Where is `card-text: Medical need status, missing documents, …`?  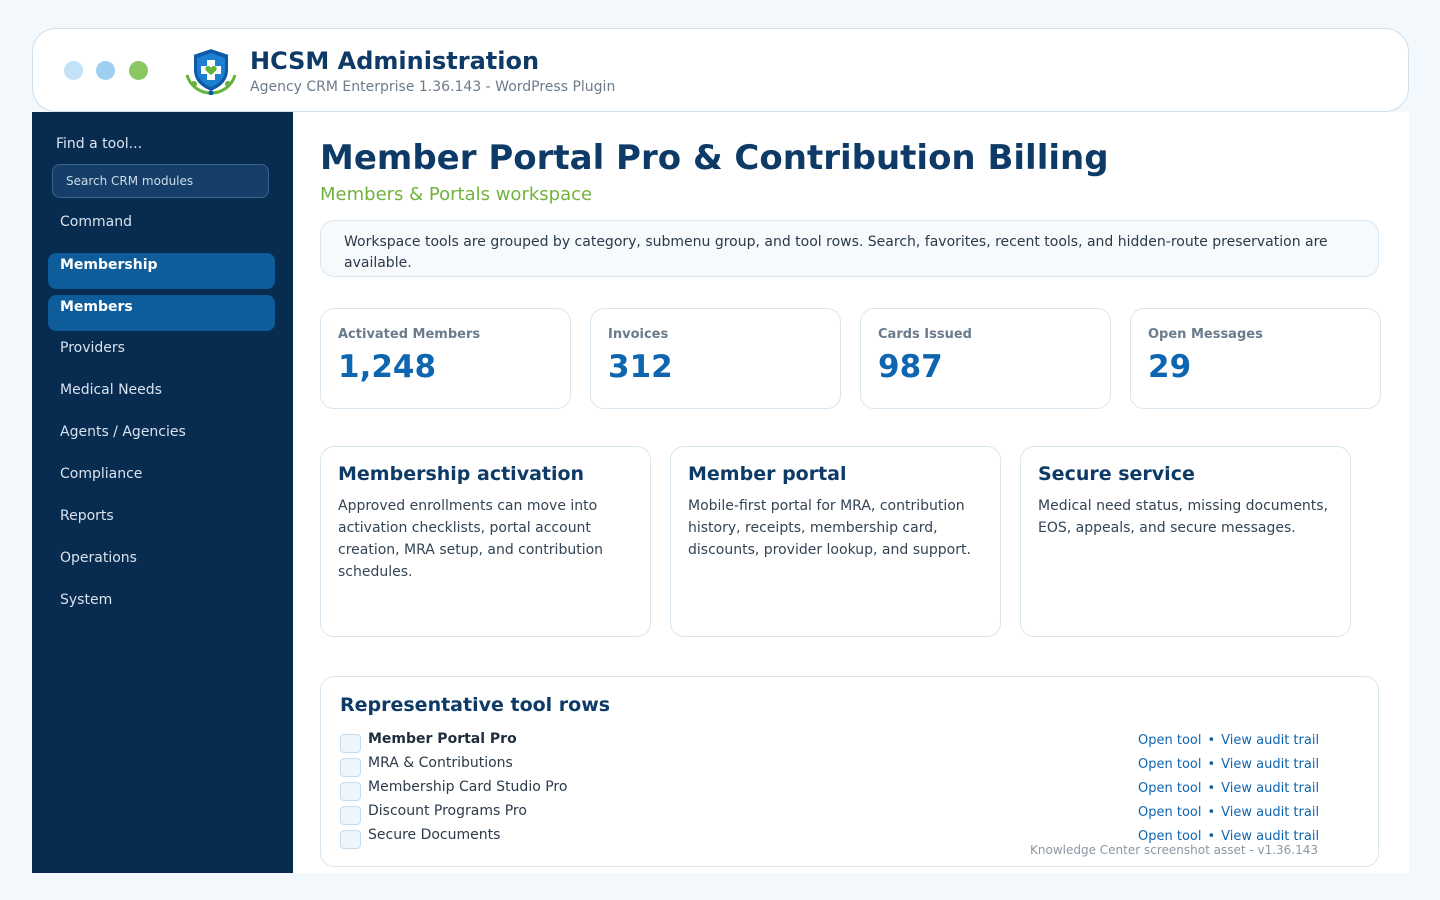
card-text: Medical need status, missing documents, … is located at coordinates (1183, 517).